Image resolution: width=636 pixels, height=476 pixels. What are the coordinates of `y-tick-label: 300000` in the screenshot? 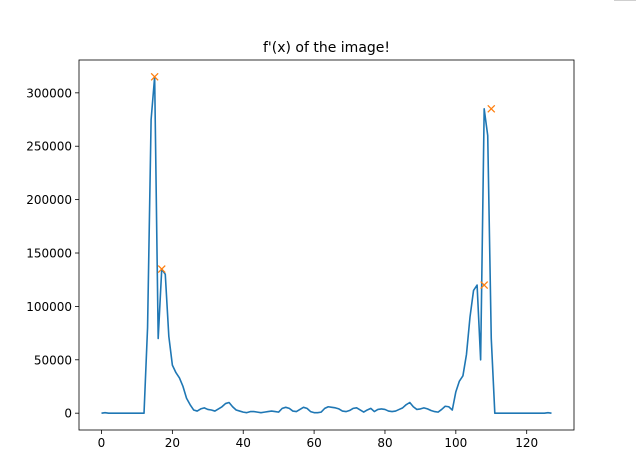 It's located at (49, 93).